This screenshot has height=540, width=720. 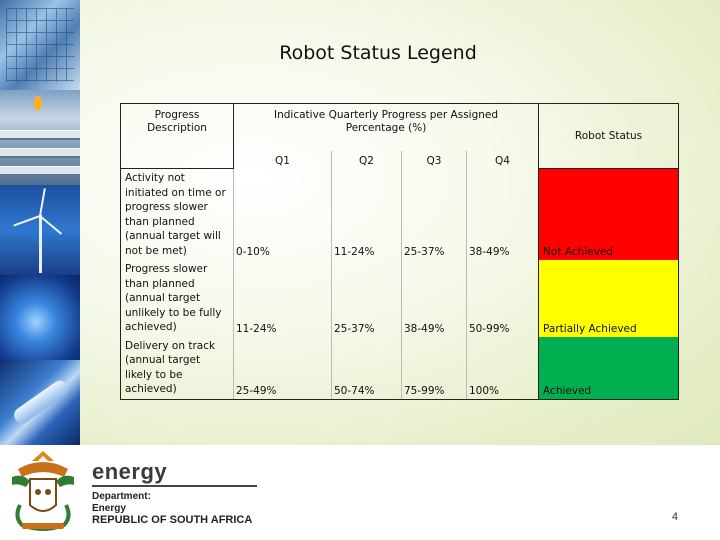 I want to click on header-indicative-line2: Percentage (%), so click(x=386, y=128).